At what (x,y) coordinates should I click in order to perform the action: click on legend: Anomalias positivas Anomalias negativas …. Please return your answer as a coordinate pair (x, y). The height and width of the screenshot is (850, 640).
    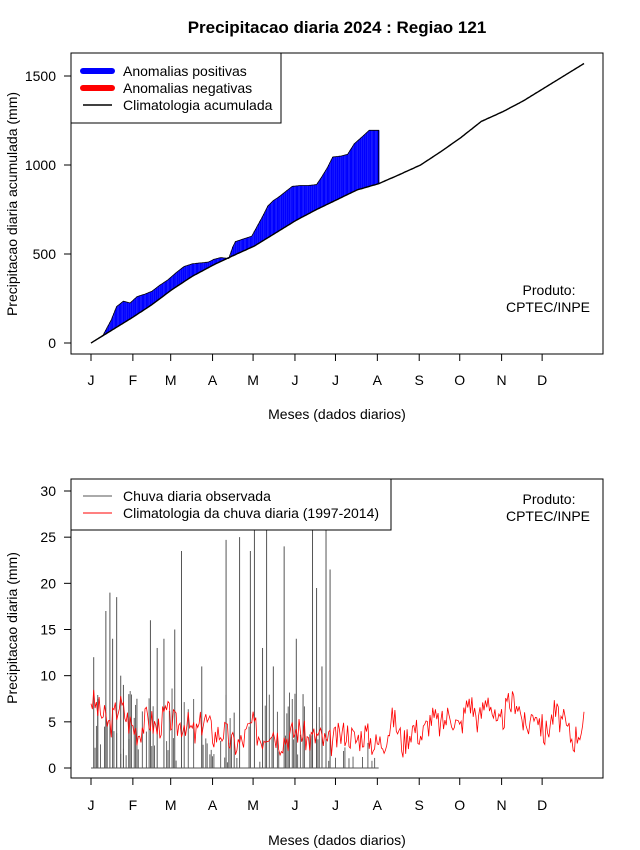
    Looking at the image, I should click on (176, 88).